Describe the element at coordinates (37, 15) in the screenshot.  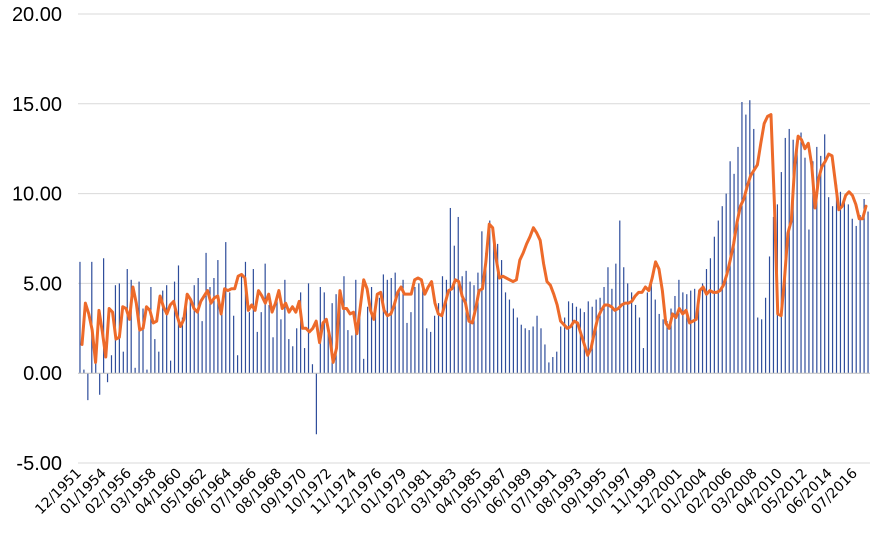
I see `y-tick-label: 20.00` at that location.